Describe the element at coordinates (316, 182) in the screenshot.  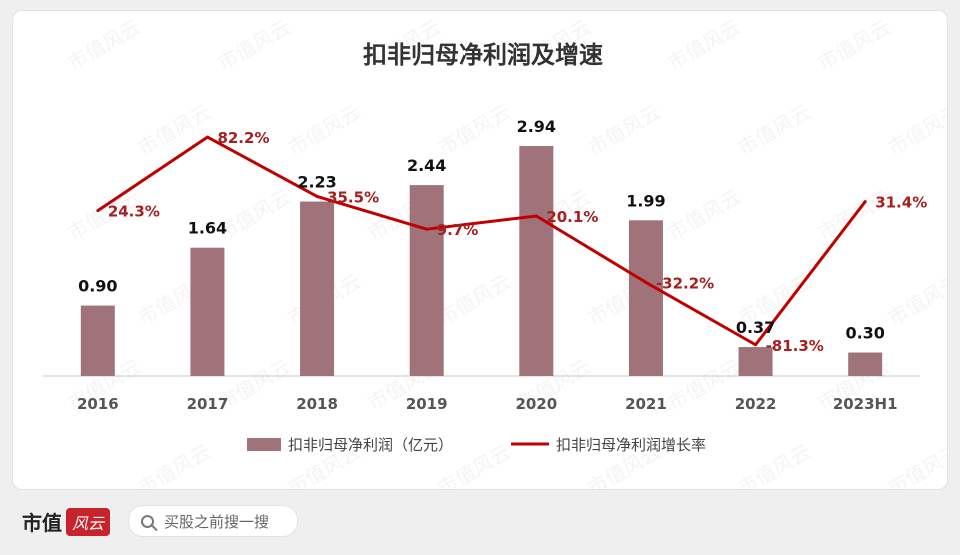
I see `bar-value-label: 2.23` at that location.